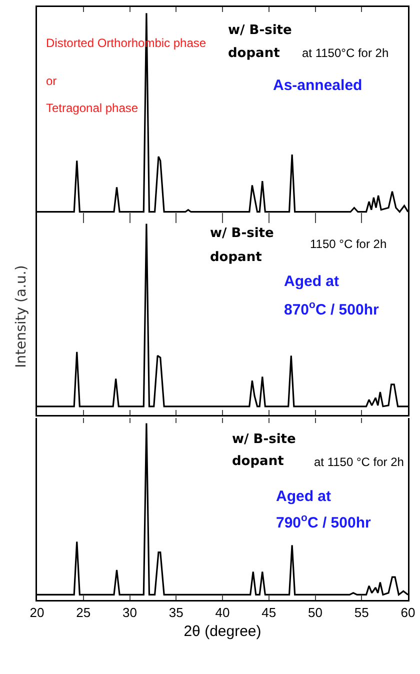 The width and height of the screenshot is (420, 674). Describe the element at coordinates (222, 612) in the screenshot. I see `x-tick-label: 40` at that location.